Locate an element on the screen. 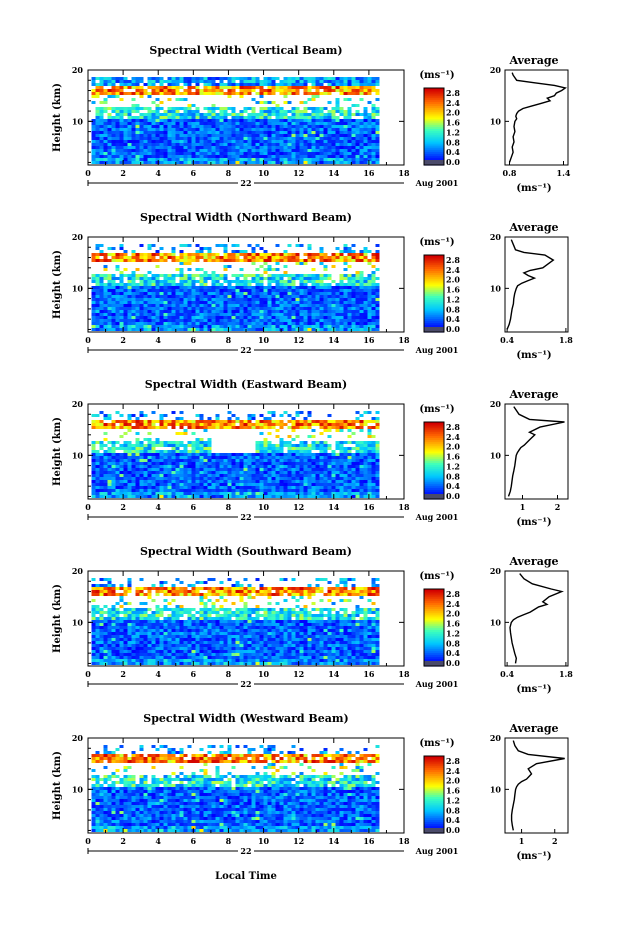  colorbar: (ms⁻¹)0.00.40.81.21.62.02.42.8 is located at coordinates (439, 285).